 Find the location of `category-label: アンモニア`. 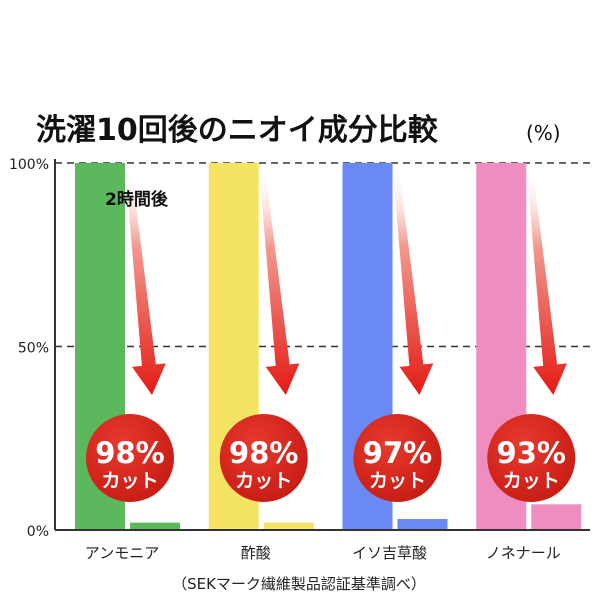

category-label: アンモニア is located at coordinates (122, 553).